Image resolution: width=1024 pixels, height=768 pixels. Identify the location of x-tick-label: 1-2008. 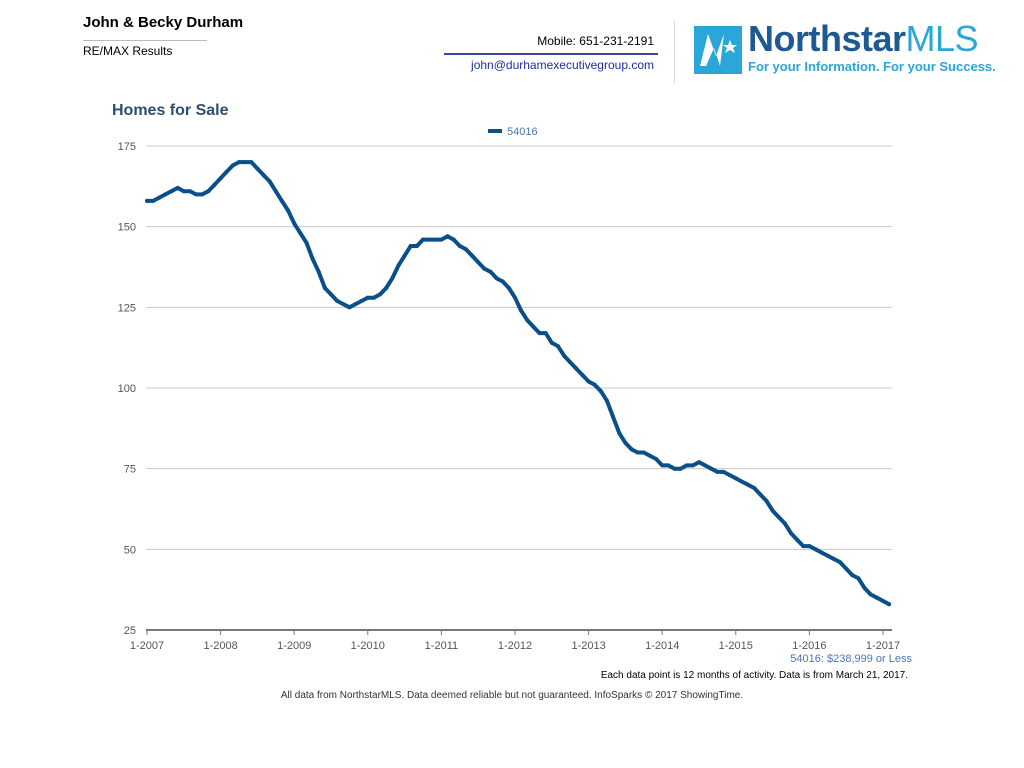
(220, 646).